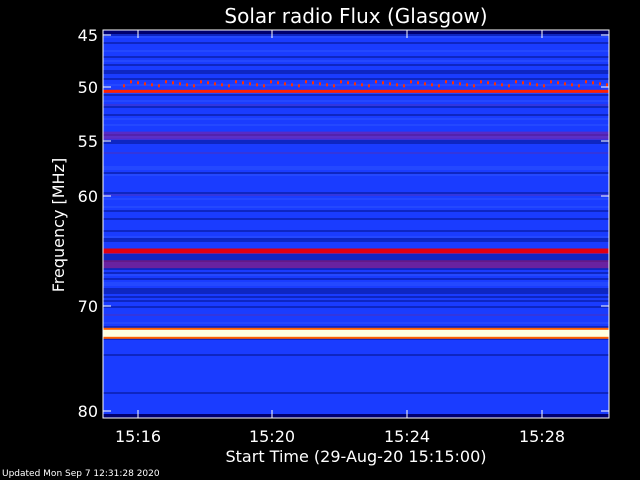 The height and width of the screenshot is (480, 640). Describe the element at coordinates (88, 35) in the screenshot. I see `y-tick-label: 45` at that location.